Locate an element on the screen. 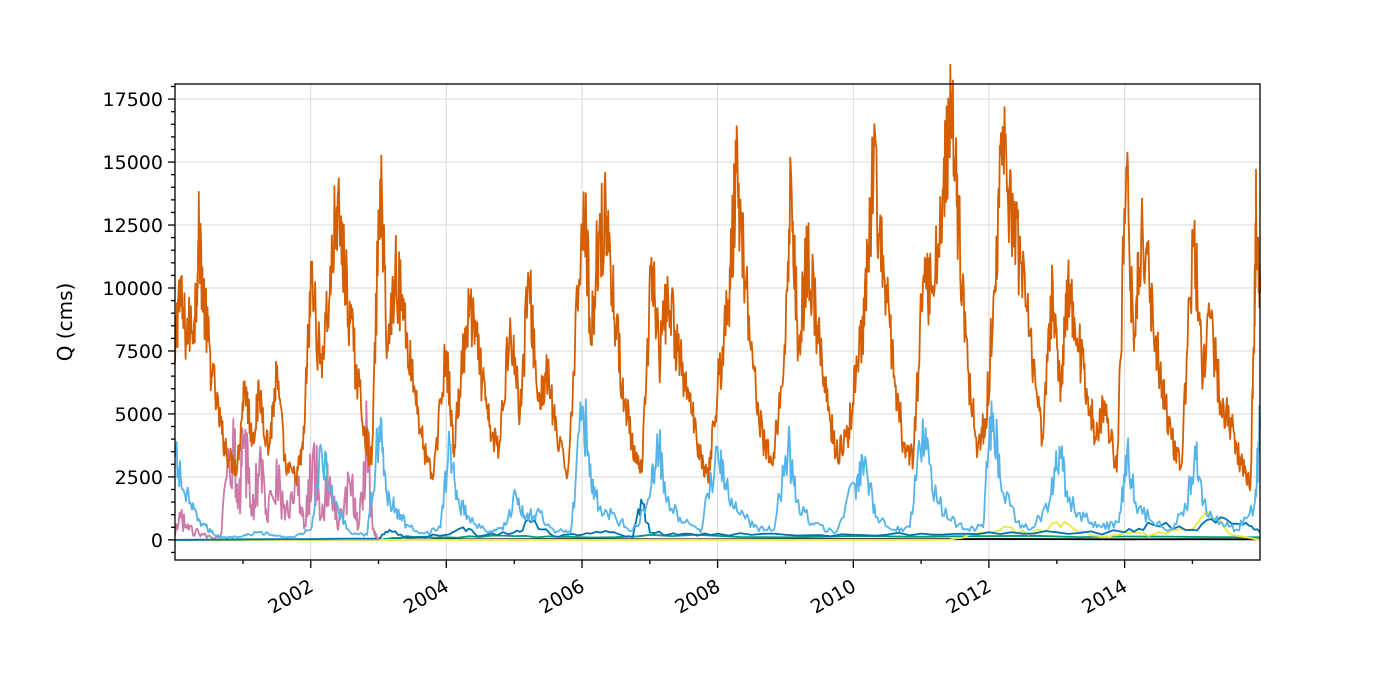  x-tick-label: 2004 is located at coordinates (426, 596).